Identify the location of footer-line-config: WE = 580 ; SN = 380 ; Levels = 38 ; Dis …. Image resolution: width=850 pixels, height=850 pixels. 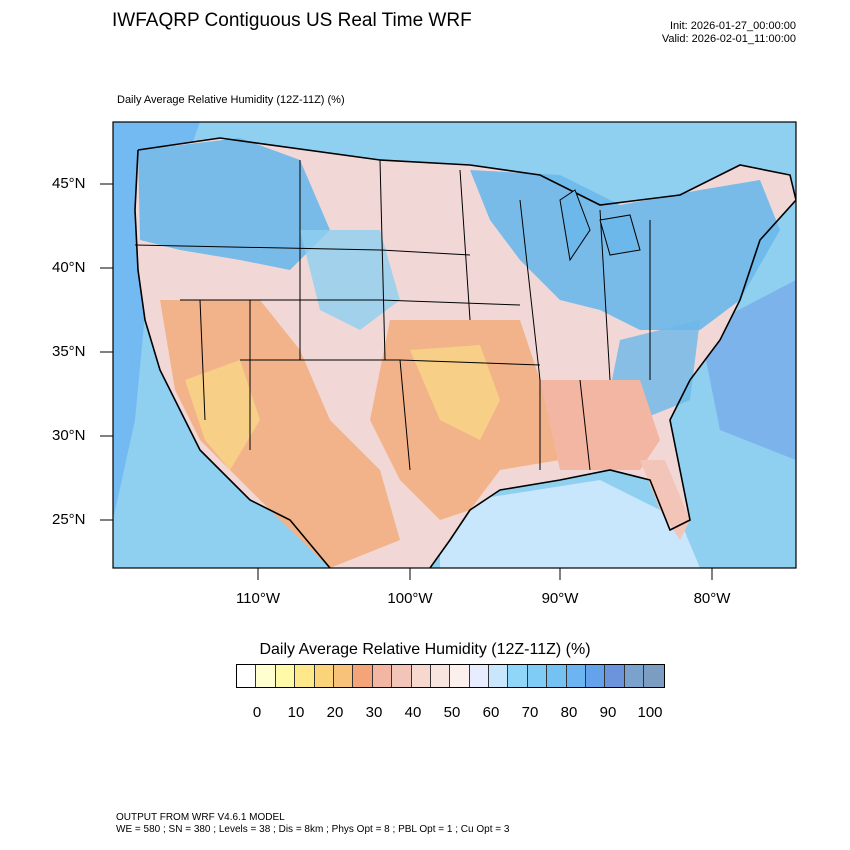
(313, 829).